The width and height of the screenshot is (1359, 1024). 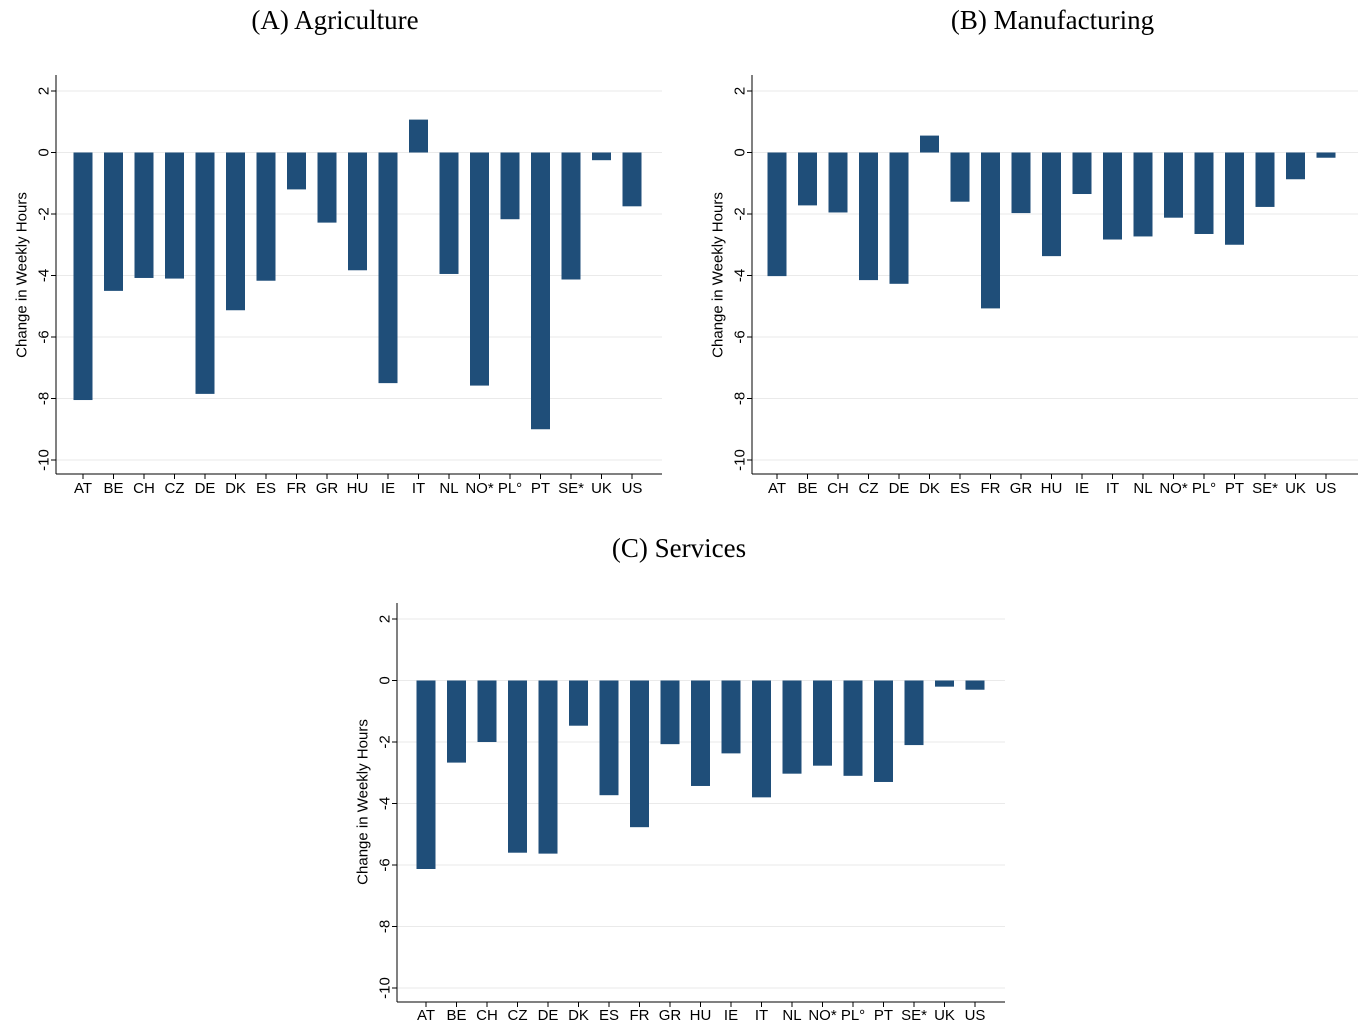 I want to click on bar-SE*, so click(x=914, y=713).